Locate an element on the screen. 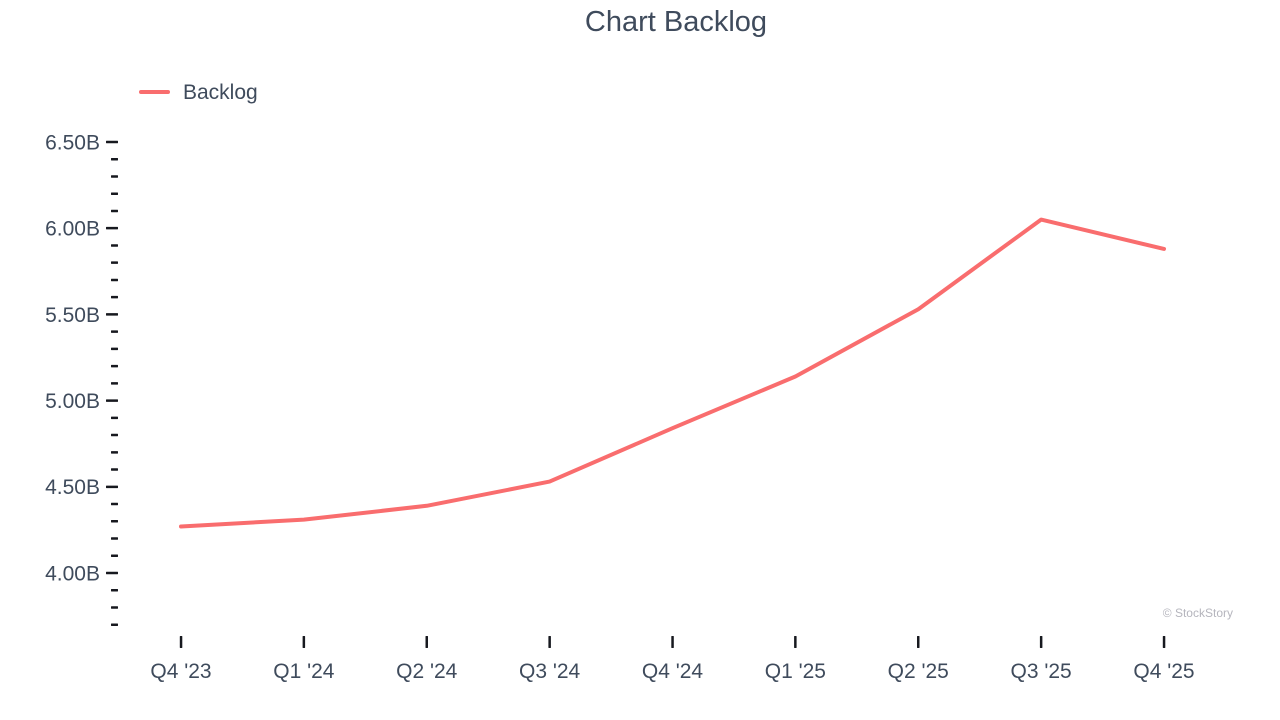  watermark: © StockStory is located at coordinates (1197, 613).